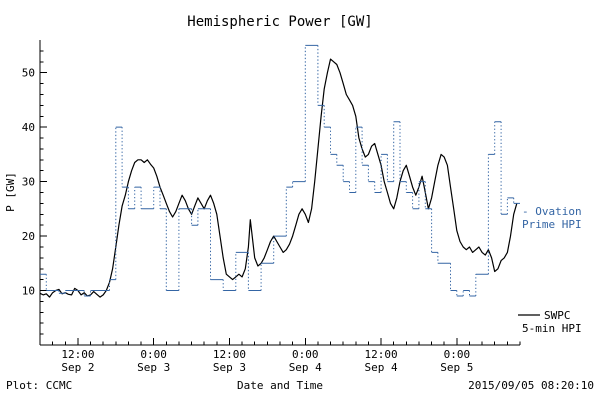 This screenshot has width=600, height=400. Describe the element at coordinates (10, 192) in the screenshot. I see `y-axis-label: P [GW]` at that location.